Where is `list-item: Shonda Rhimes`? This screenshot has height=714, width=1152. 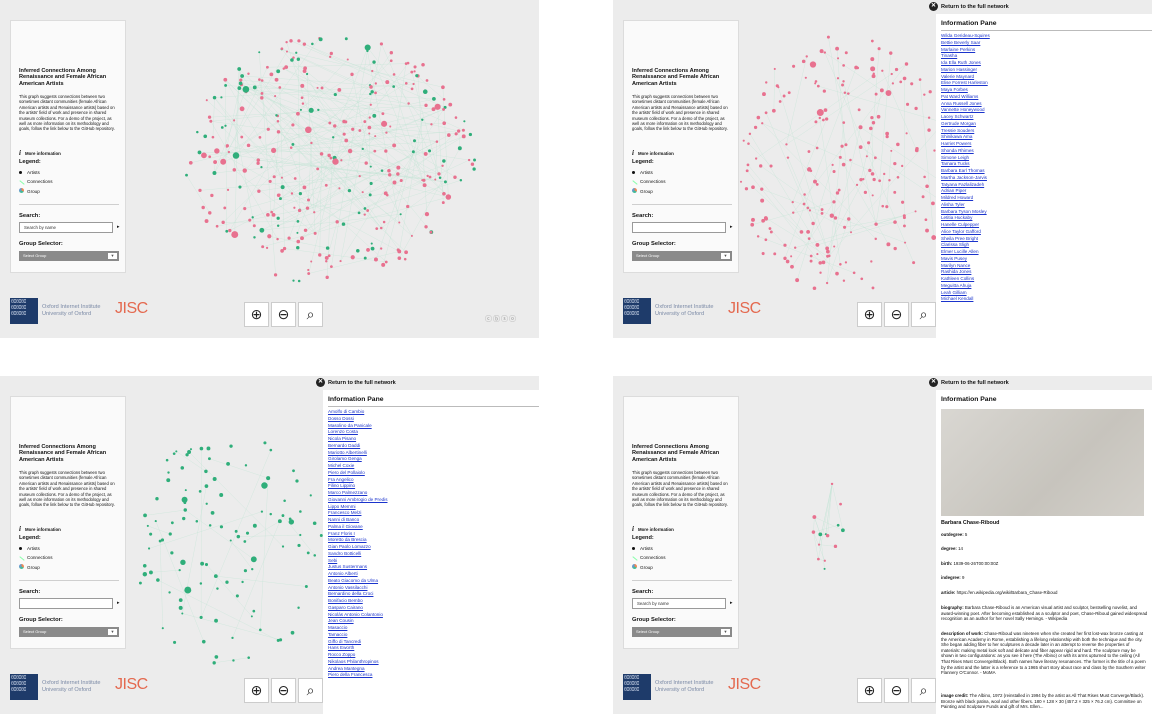
list-item: Shonda Rhimes is located at coordinates (957, 150).